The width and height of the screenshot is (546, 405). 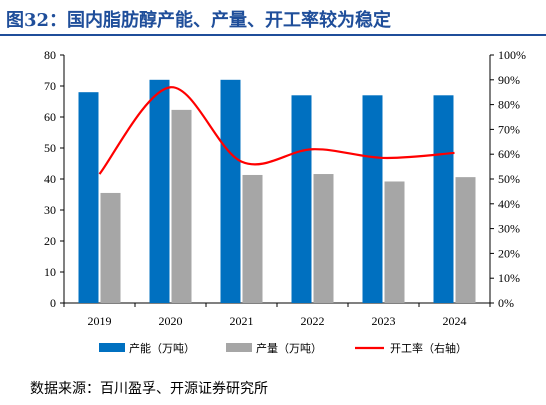 What do you see at coordinates (273, 35) in the screenshot?
I see `title-divider` at bounding box center [273, 35].